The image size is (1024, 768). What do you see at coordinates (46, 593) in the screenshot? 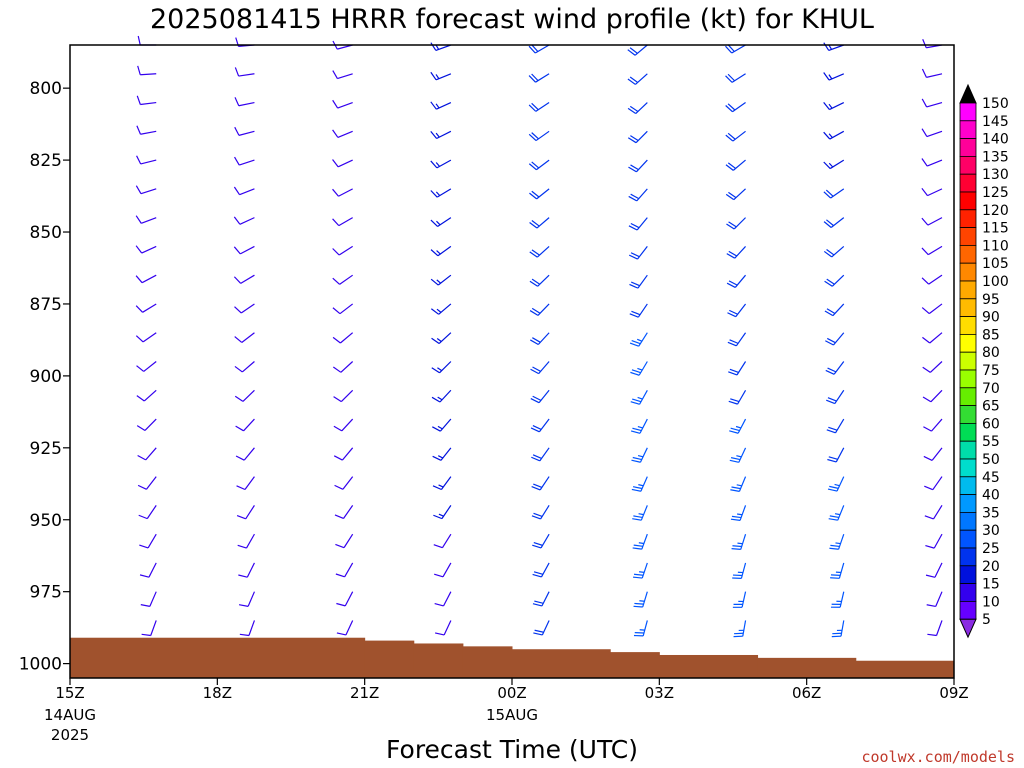
I see `y-tick-label: 975` at bounding box center [46, 593].